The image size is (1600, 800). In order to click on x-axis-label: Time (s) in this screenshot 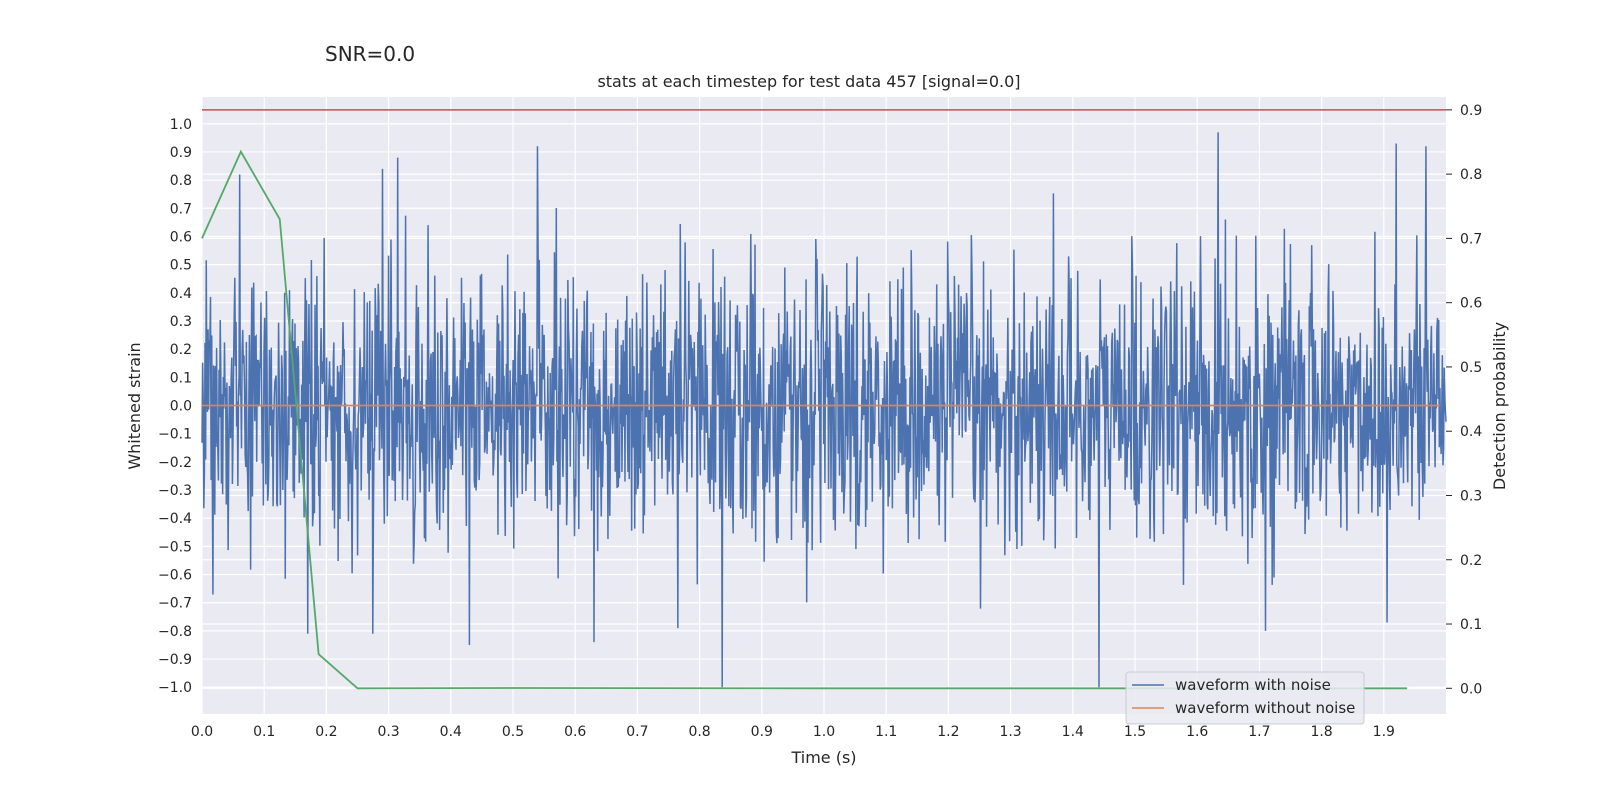, I will do `click(823, 757)`.